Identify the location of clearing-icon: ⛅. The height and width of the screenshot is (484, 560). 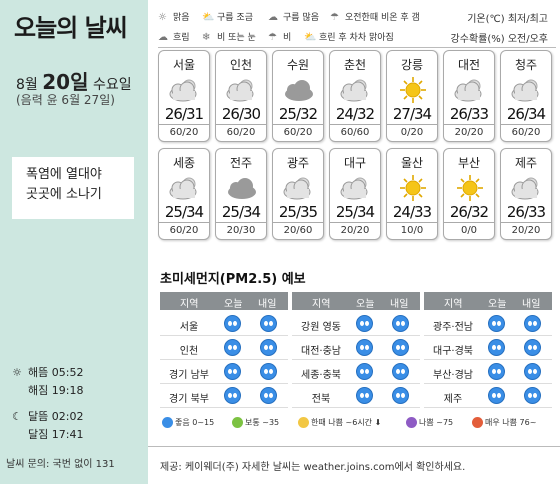
(310, 37).